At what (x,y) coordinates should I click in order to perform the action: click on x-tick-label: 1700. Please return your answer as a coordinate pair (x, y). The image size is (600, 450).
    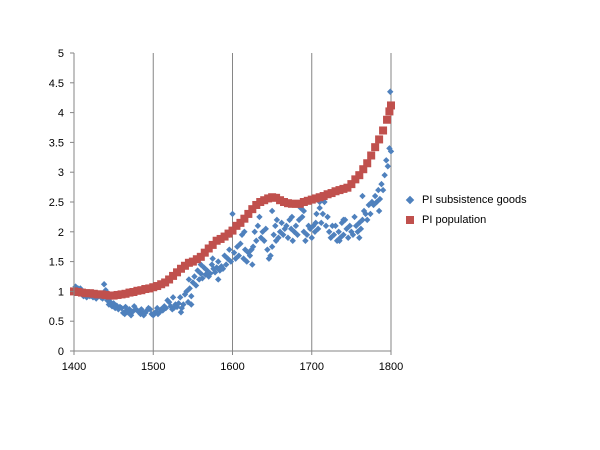
    Looking at the image, I should click on (312, 367).